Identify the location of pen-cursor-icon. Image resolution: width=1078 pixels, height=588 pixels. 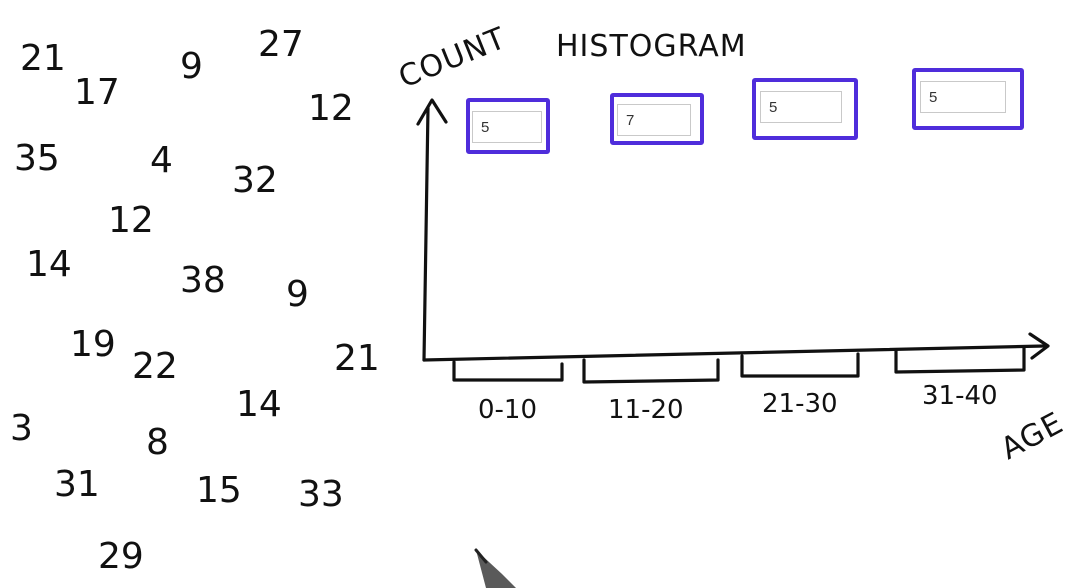
(495, 568).